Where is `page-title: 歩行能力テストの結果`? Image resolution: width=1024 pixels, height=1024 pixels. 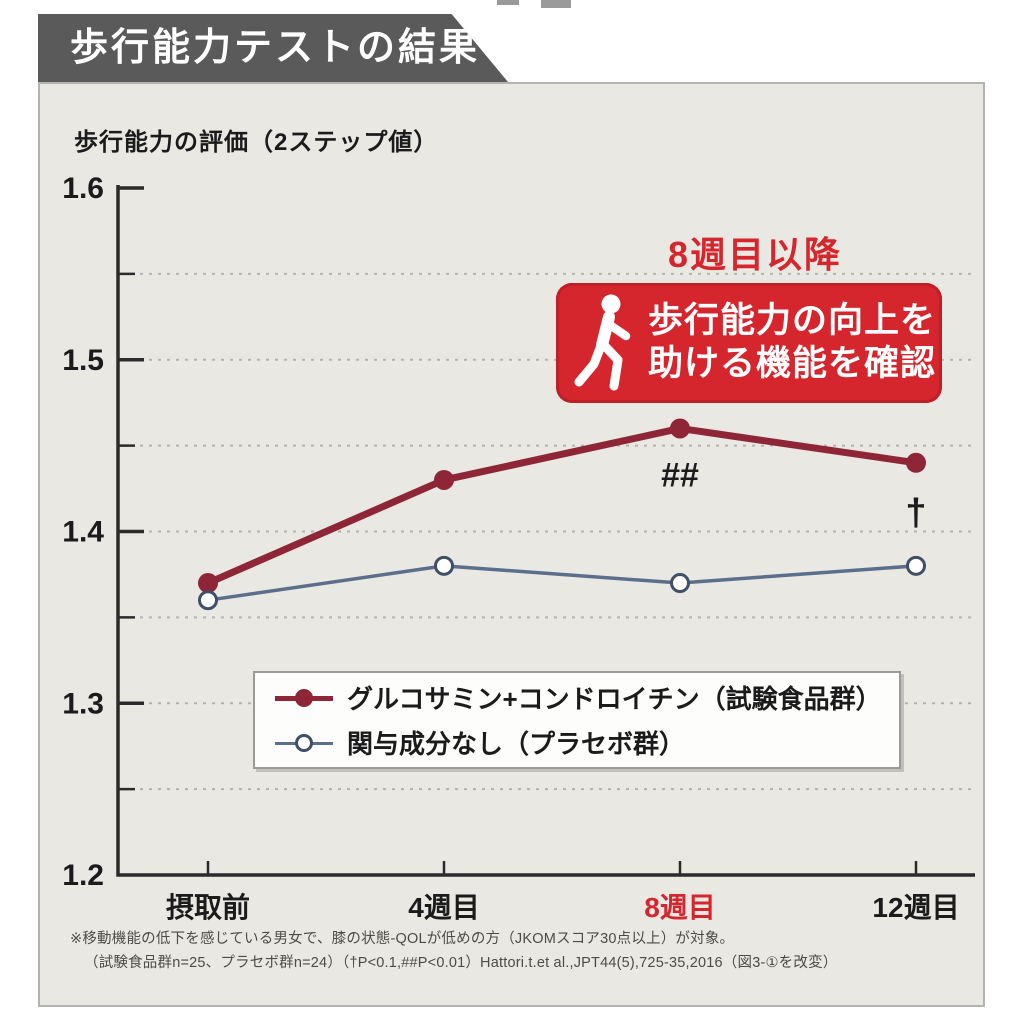
page-title: 歩行能力テストの結果 is located at coordinates (275, 48).